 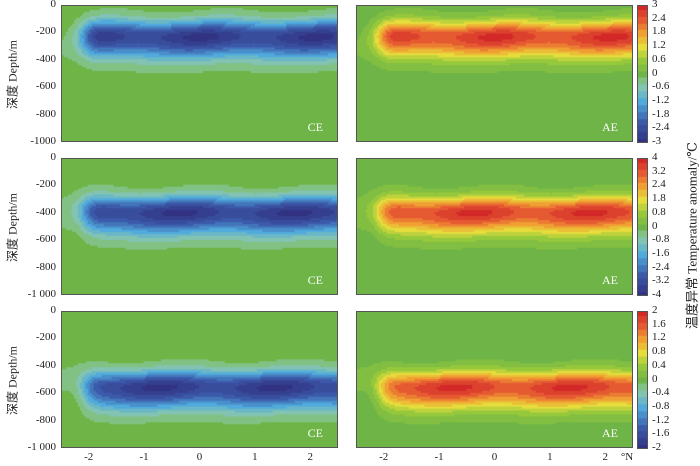 What do you see at coordinates (655, 310) in the screenshot?
I see `colorbar-tick-label: 2` at bounding box center [655, 310].